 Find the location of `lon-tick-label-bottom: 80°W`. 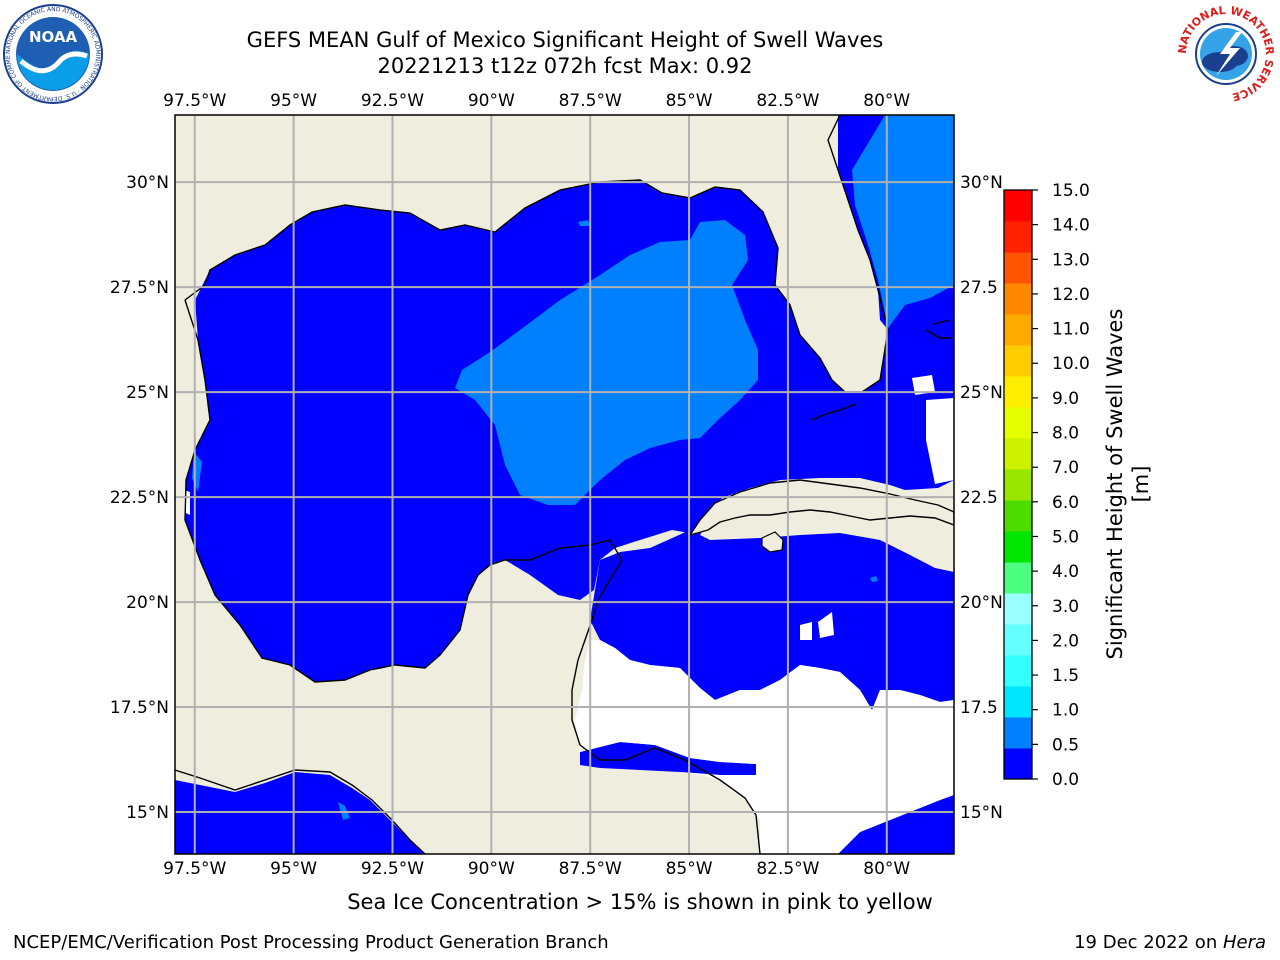

lon-tick-label-bottom: 80°W is located at coordinates (886, 869).